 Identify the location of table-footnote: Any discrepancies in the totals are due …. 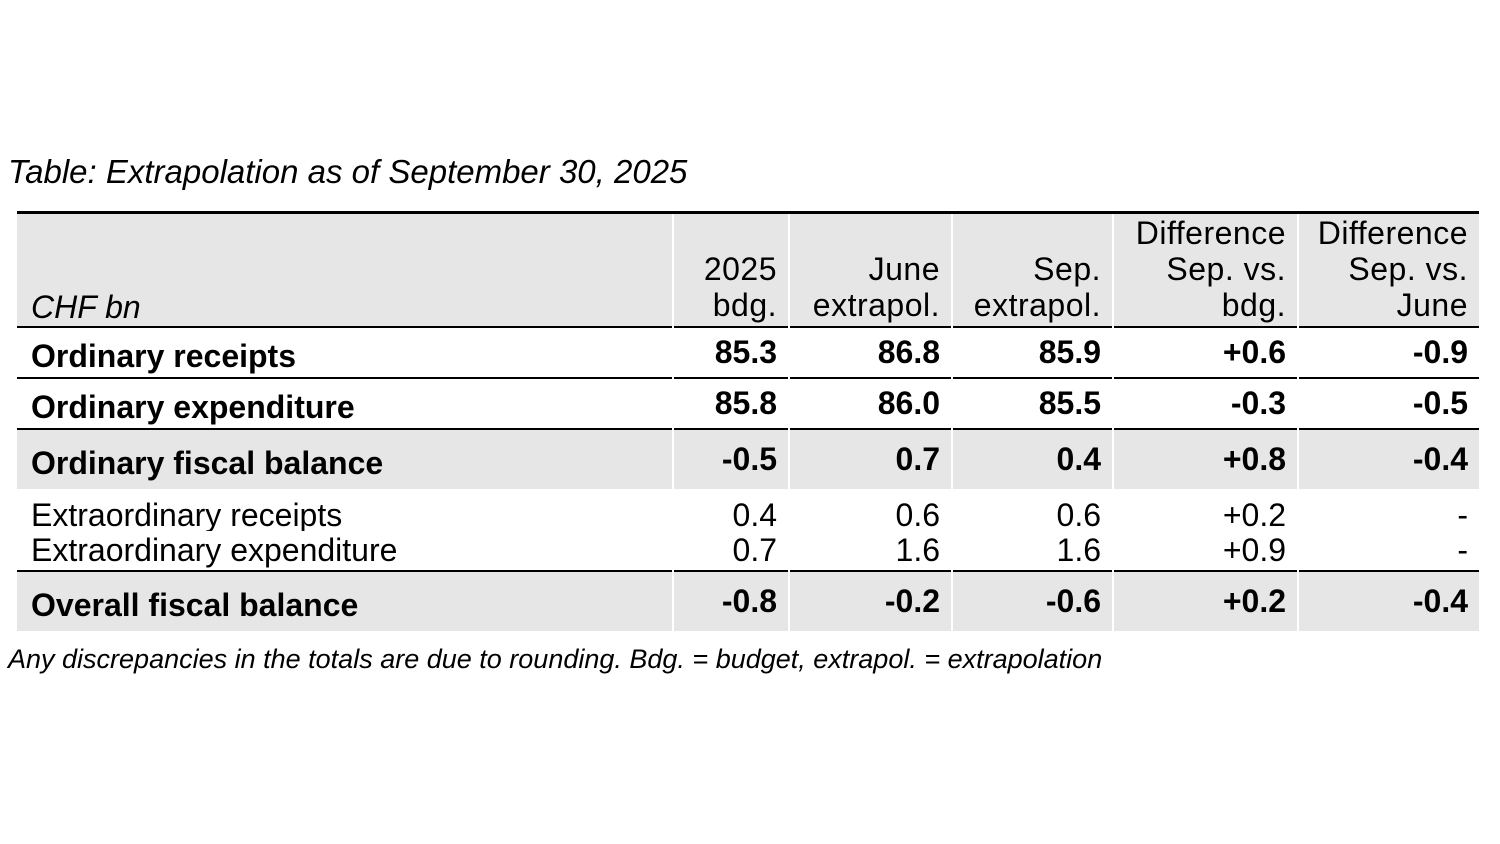
(555, 659).